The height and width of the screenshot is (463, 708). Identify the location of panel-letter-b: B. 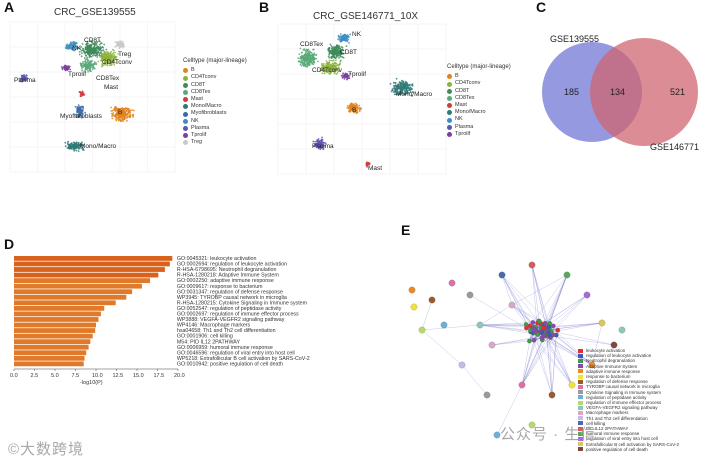
(264, 7).